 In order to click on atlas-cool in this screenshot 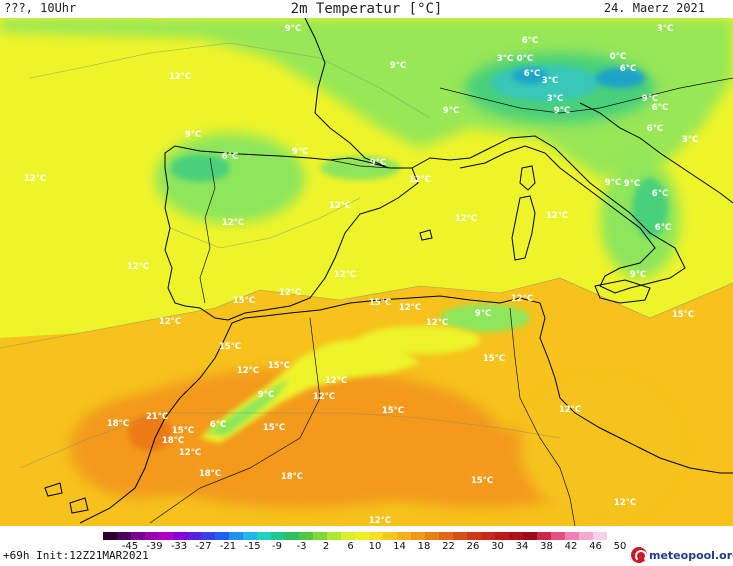, I will do `click(247, 407)`.